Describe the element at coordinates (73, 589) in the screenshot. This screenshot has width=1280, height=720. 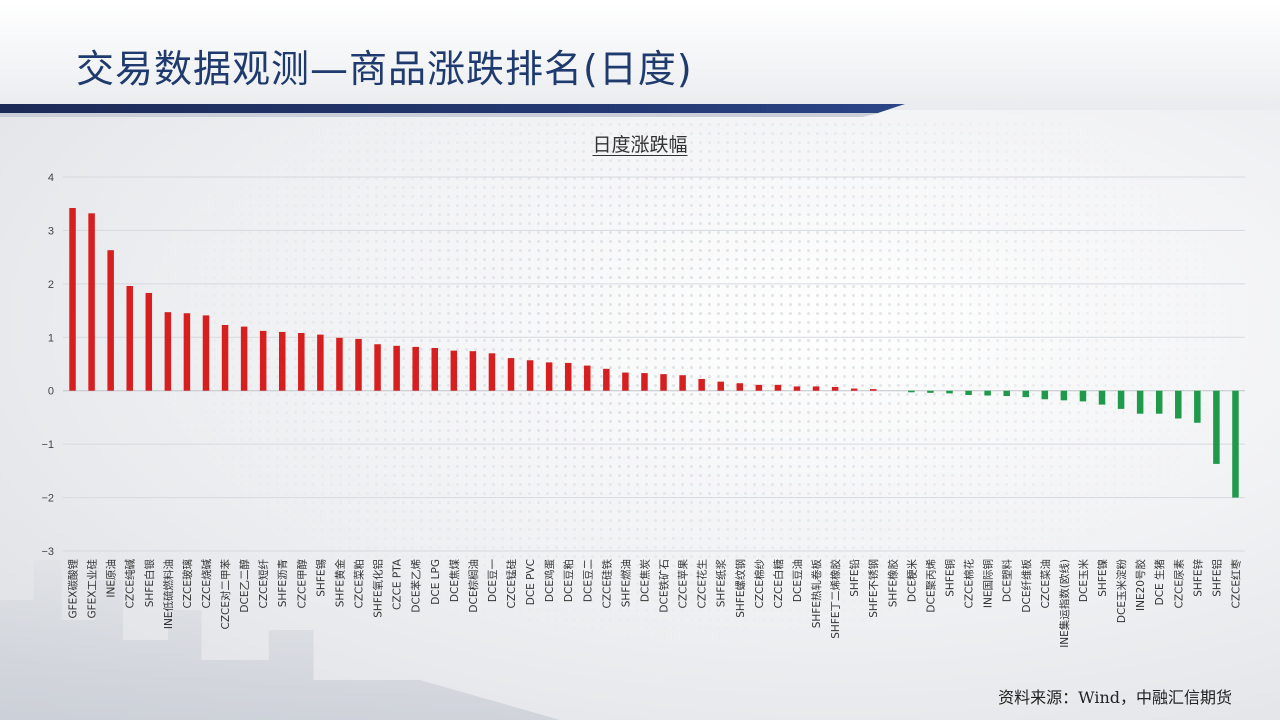
I see `x-tick-label: GFEX碳酸锂` at that location.